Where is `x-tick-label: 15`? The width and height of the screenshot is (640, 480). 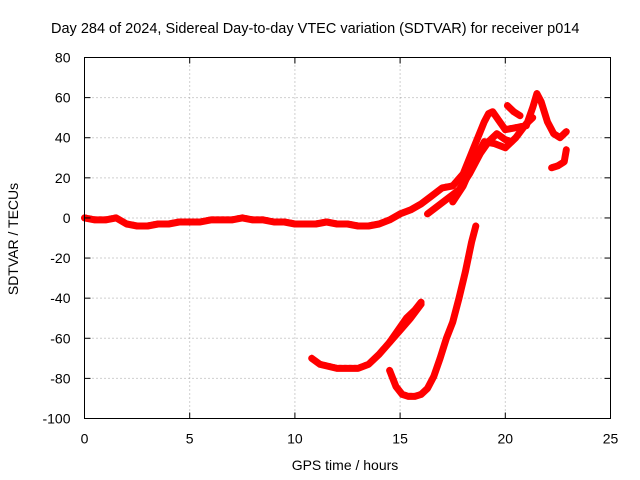
x-tick-label: 15 is located at coordinates (400, 439).